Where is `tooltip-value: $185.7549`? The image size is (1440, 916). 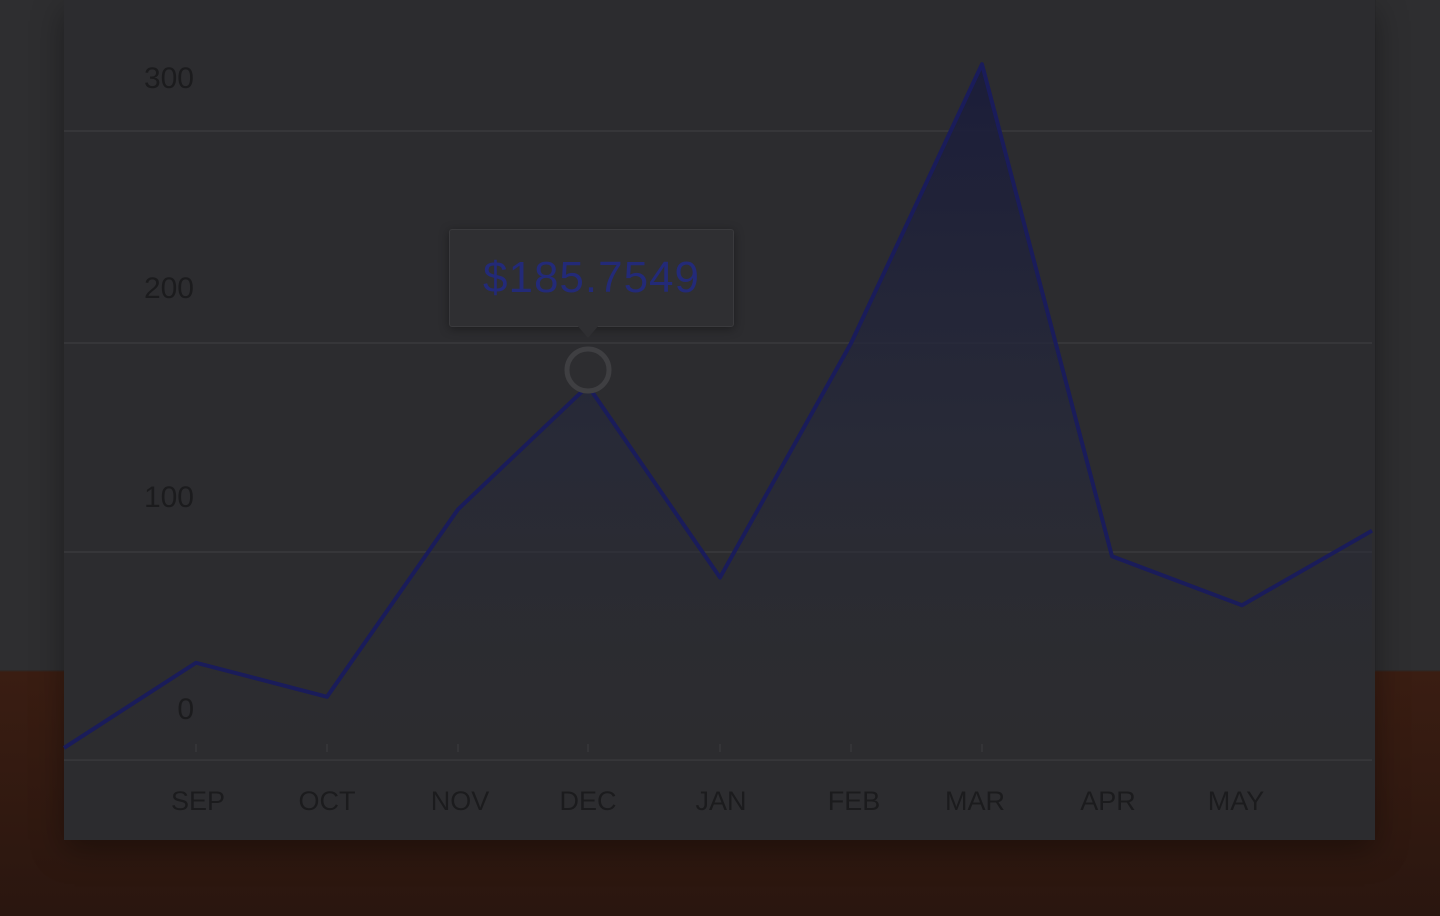 tooltip-value: $185.7549 is located at coordinates (591, 277).